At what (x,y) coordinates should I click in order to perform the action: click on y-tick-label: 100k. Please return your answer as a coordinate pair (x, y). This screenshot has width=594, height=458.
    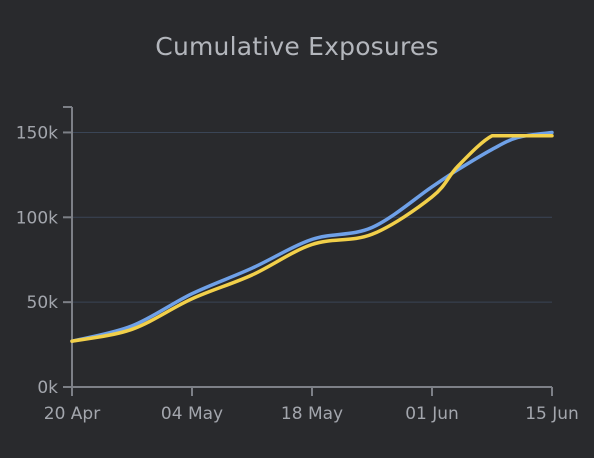
    Looking at the image, I should click on (37, 218).